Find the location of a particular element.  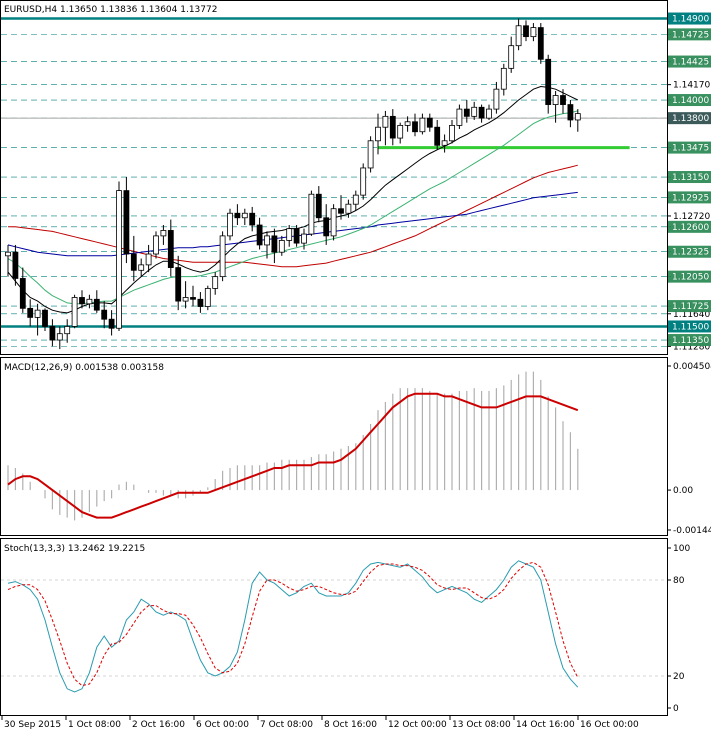

stoch-label: Stoch(13,3,3) 13.2462 19.2215 is located at coordinates (74, 549).